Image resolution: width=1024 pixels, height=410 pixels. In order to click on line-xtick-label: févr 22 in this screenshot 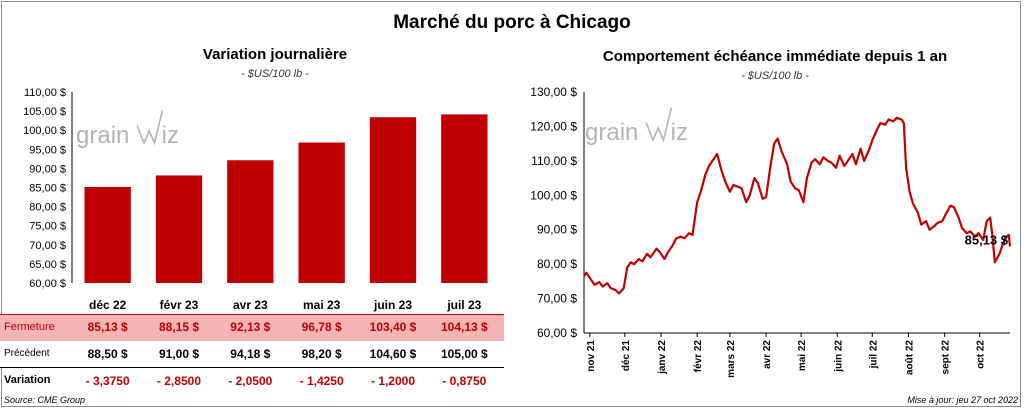, I will do `click(698, 356)`.